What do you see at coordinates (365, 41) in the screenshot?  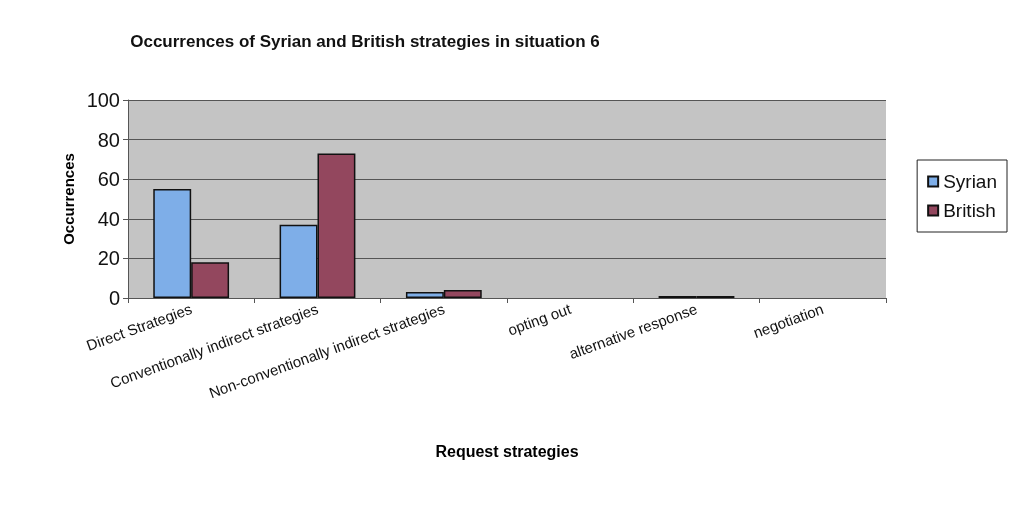 I see `chart-title: Occurrences of Syrian and British strategies in situation 6` at bounding box center [365, 41].